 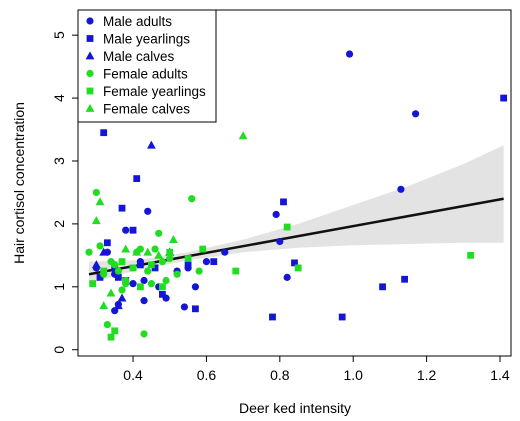 What do you see at coordinates (59, 224) in the screenshot?
I see `y-tick-label: 2` at bounding box center [59, 224].